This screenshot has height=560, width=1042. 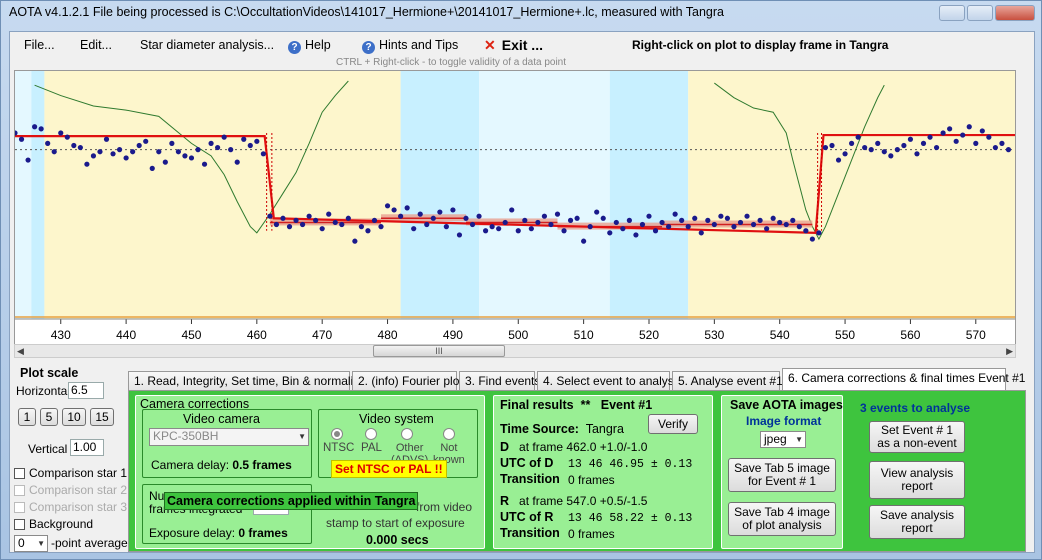 I want to click on tab-fourier: 2. (info) Fourier plot, so click(x=407, y=380).